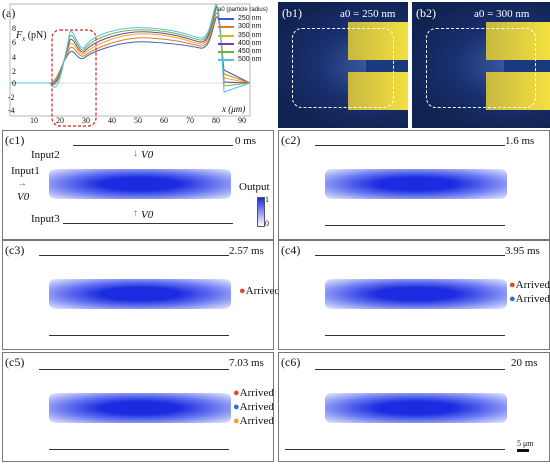  I want to click on panel-b2: (b2) a0 = 300 nm, so click(481, 65).